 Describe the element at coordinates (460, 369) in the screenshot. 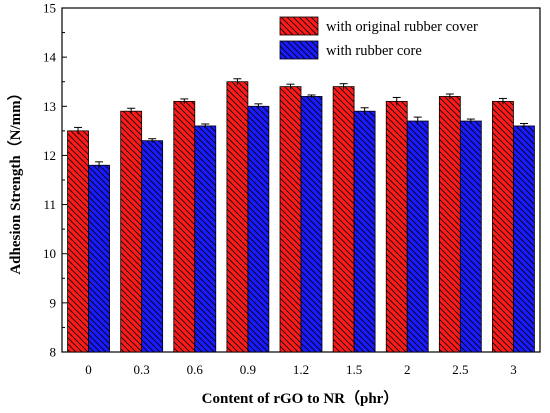

I see `x-tick-label: 2.5` at that location.